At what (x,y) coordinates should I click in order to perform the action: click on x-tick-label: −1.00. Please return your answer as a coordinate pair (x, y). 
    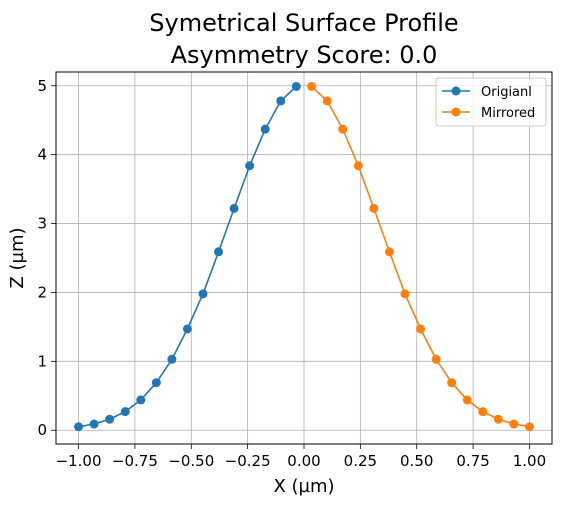
    Looking at the image, I should click on (79, 461).